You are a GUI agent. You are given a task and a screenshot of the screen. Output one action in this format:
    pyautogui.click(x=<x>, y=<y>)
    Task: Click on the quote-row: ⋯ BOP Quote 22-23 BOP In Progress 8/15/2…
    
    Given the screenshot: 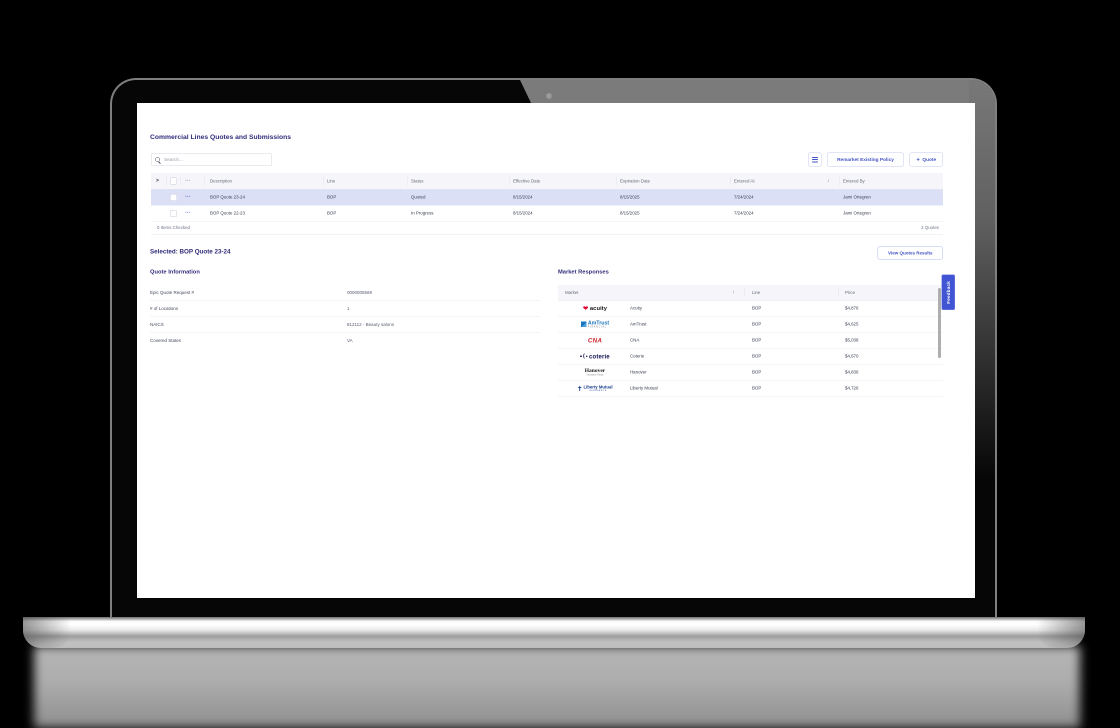 What is the action you would take?
    pyautogui.click(x=547, y=214)
    